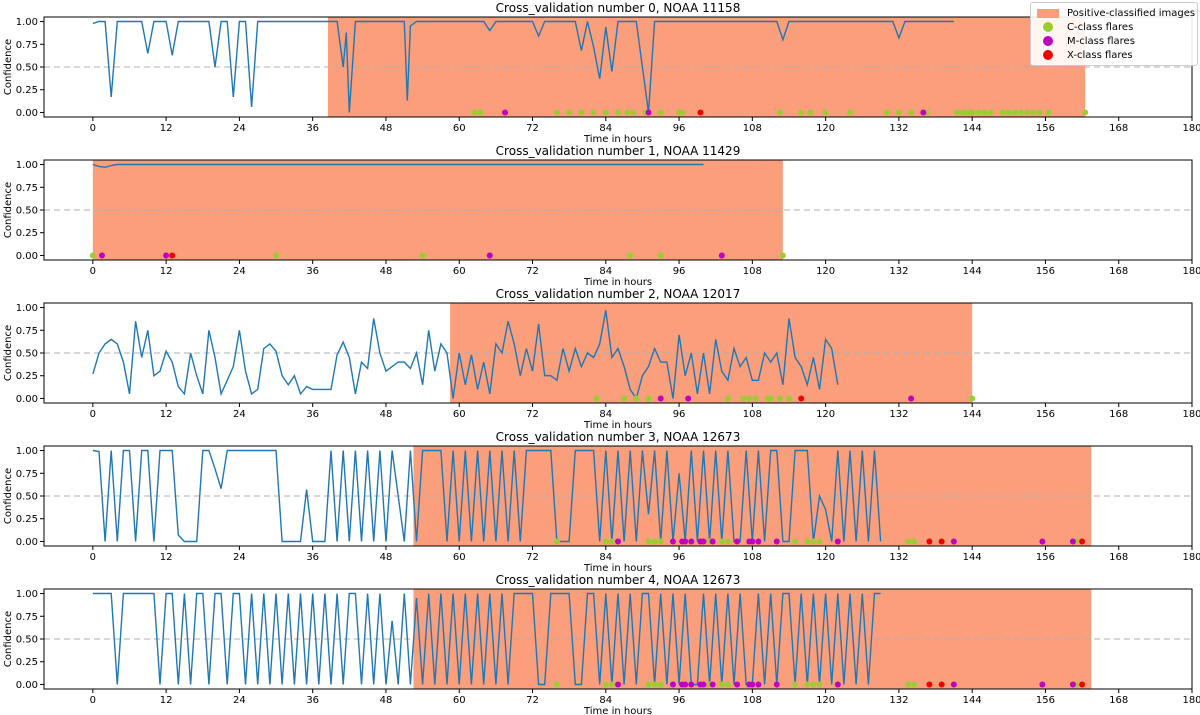  I want to click on y-tick-label: 0.00, so click(27, 399).